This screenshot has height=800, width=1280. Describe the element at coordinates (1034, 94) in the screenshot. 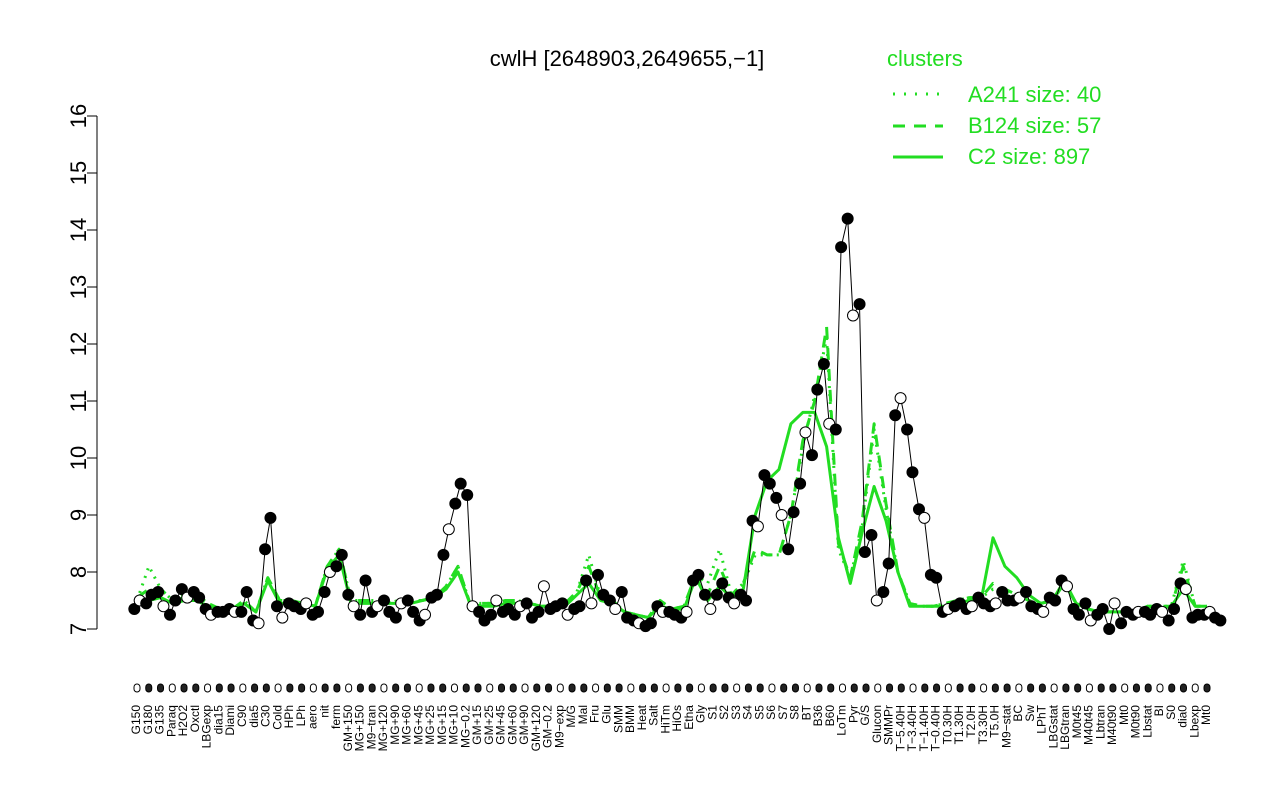

I see `legend-entry-a241: A241 size: 40` at that location.